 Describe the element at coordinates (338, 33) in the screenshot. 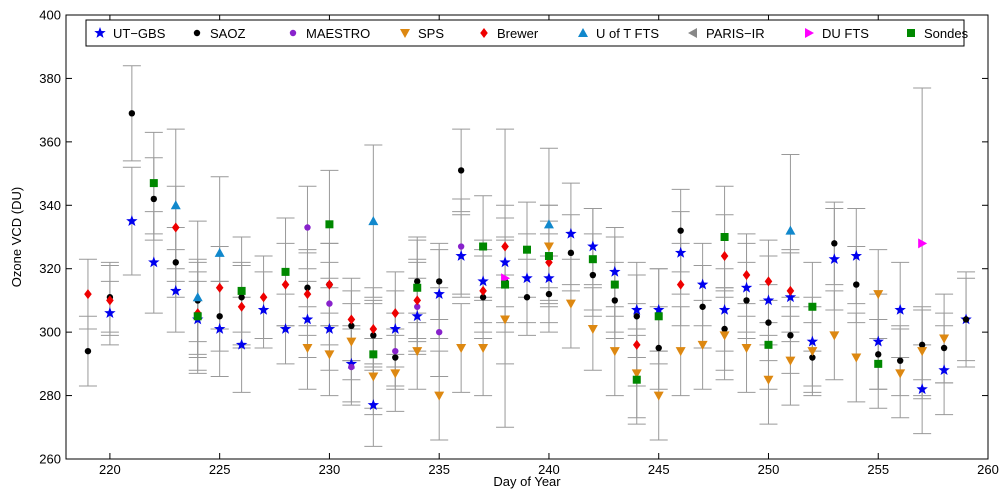

I see `maestro-legend-label: MAESTRO` at that location.